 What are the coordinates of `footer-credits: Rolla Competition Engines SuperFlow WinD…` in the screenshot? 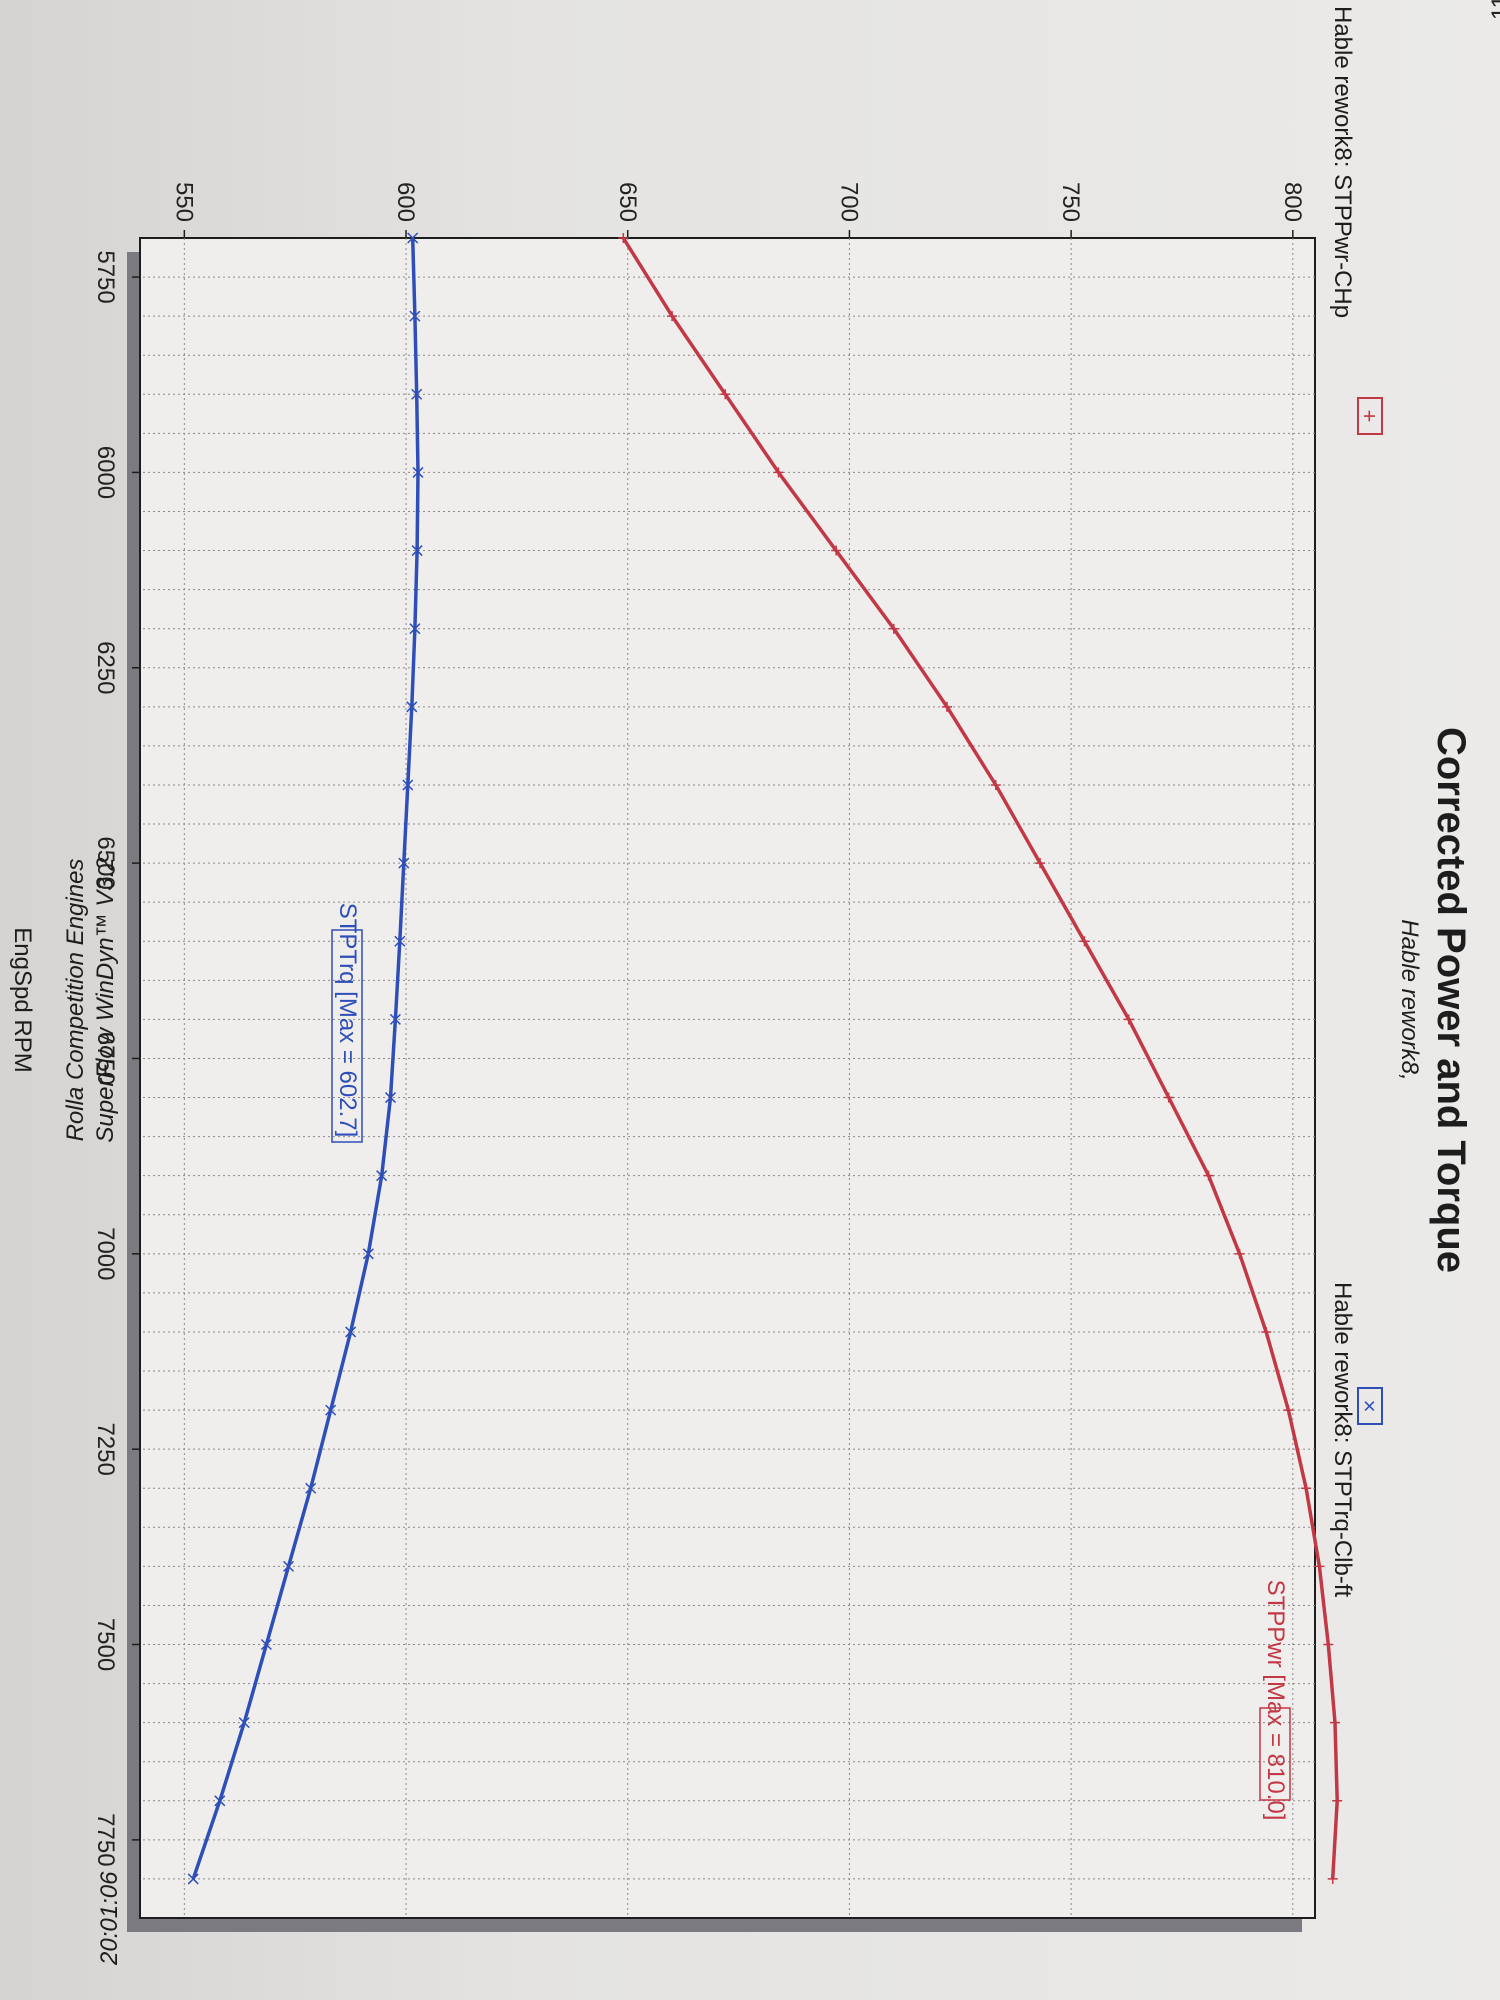 It's located at (90, 999).